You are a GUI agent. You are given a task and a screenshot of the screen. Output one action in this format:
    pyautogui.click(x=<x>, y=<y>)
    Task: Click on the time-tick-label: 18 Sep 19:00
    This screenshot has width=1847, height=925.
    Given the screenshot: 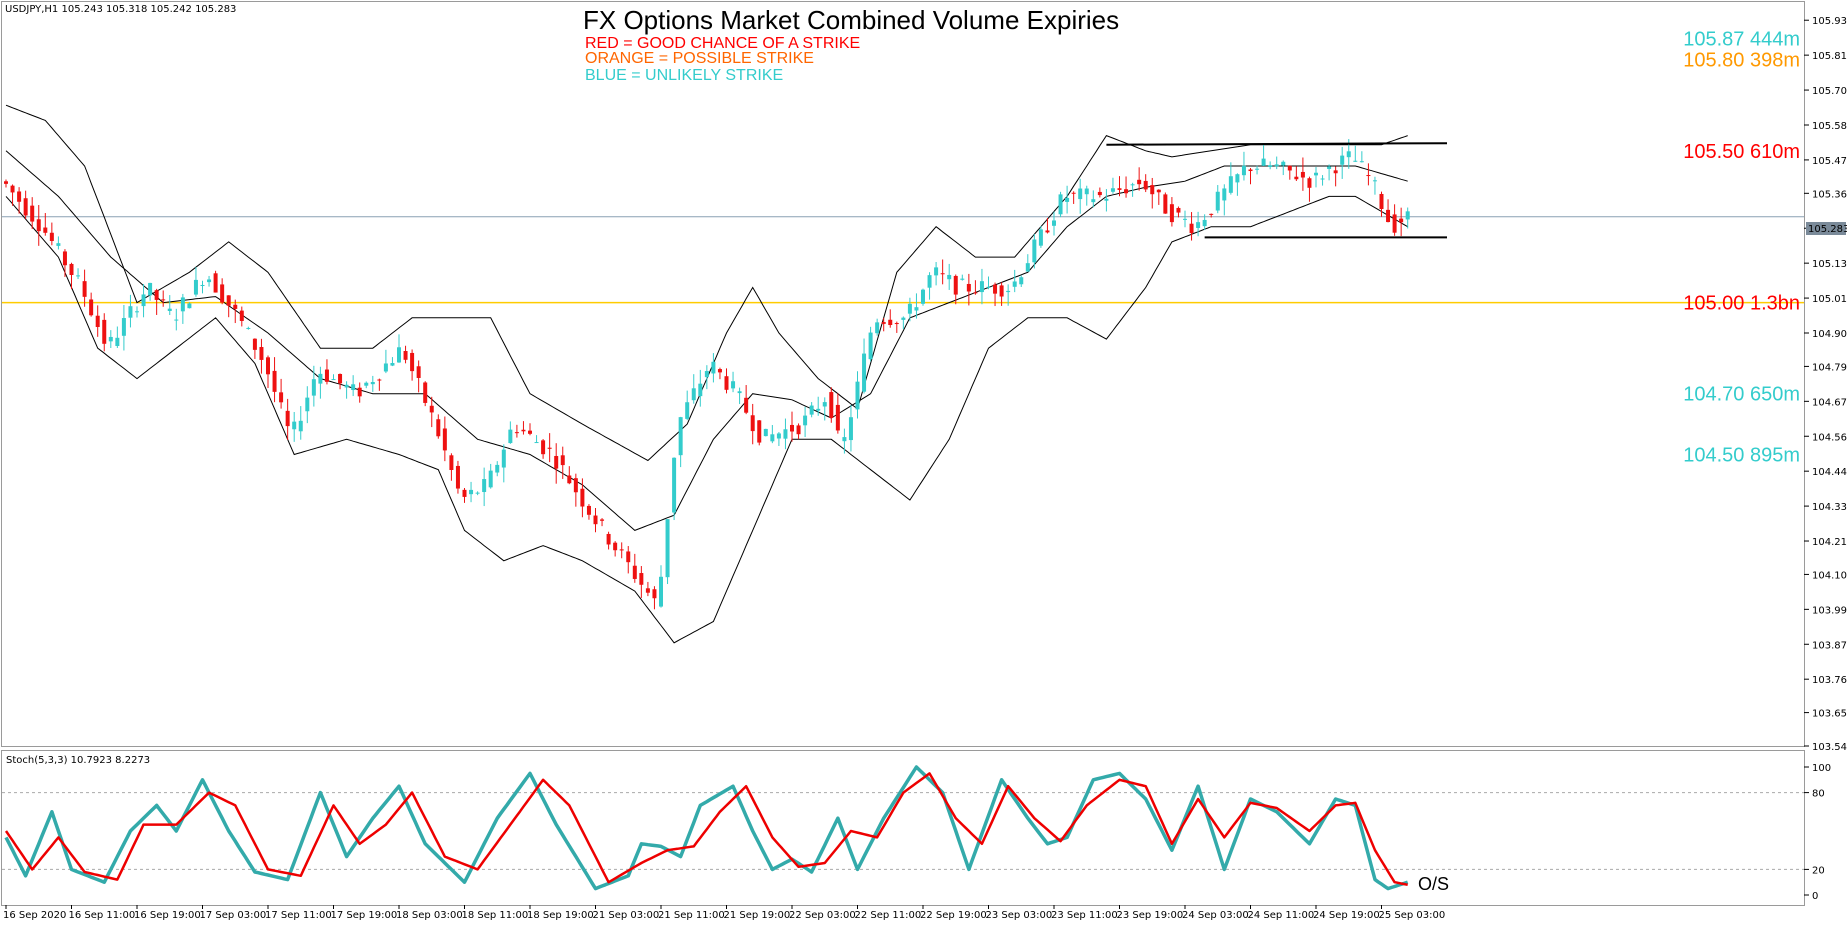 What is the action you would take?
    pyautogui.click(x=560, y=915)
    